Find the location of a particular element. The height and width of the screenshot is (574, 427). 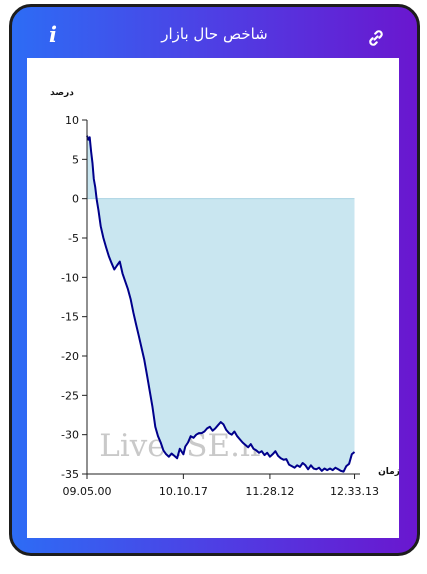

y-tick-label: -20 is located at coordinates (70, 356).